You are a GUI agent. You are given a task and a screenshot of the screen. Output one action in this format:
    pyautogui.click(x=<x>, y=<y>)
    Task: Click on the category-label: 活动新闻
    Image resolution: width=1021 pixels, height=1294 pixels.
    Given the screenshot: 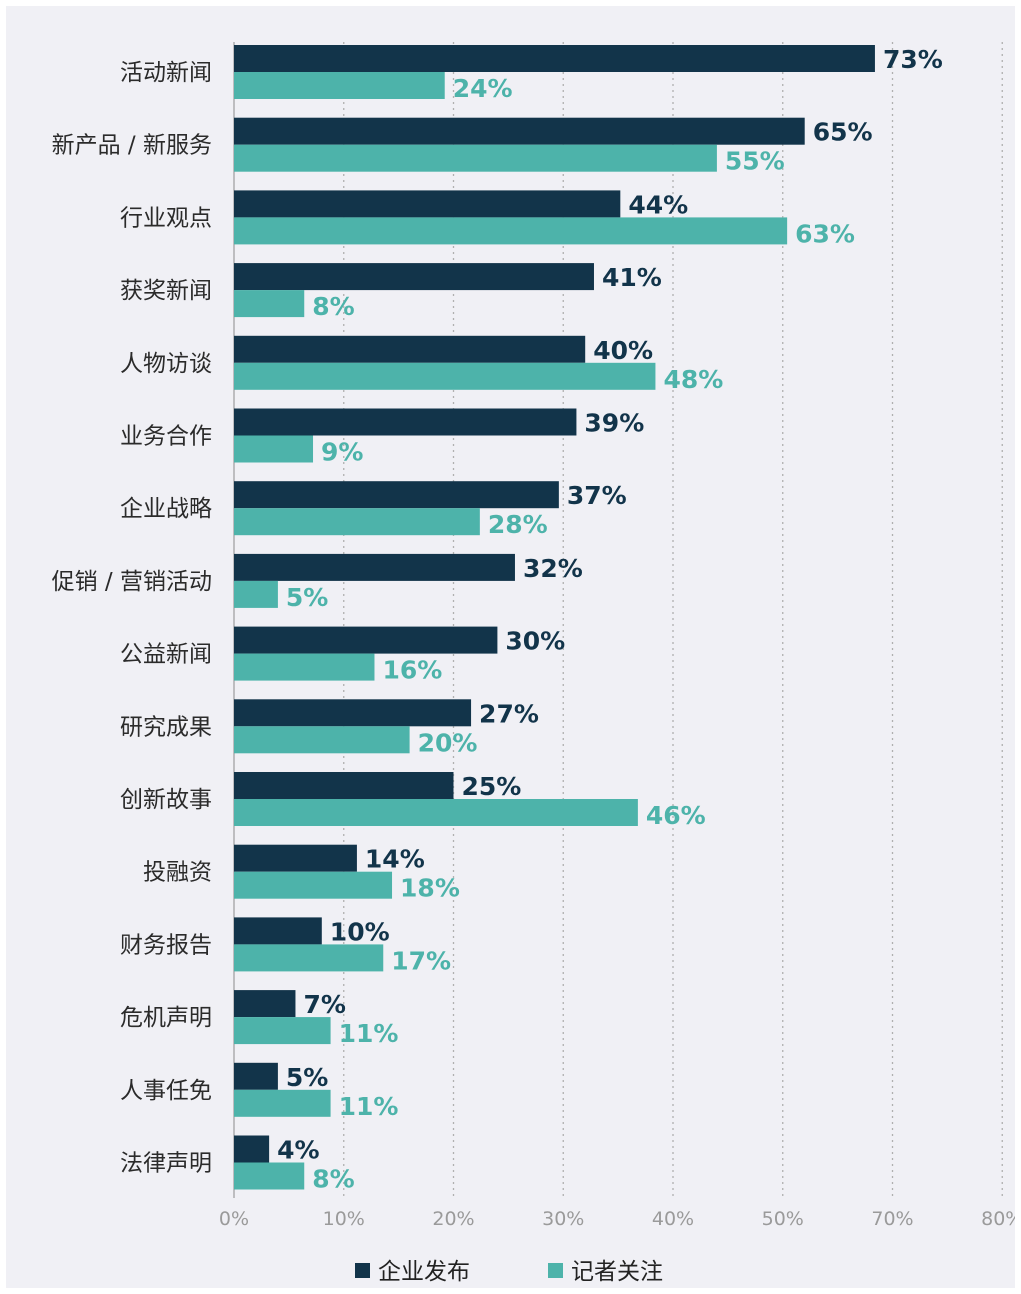 What is the action you would take?
    pyautogui.click(x=166, y=73)
    